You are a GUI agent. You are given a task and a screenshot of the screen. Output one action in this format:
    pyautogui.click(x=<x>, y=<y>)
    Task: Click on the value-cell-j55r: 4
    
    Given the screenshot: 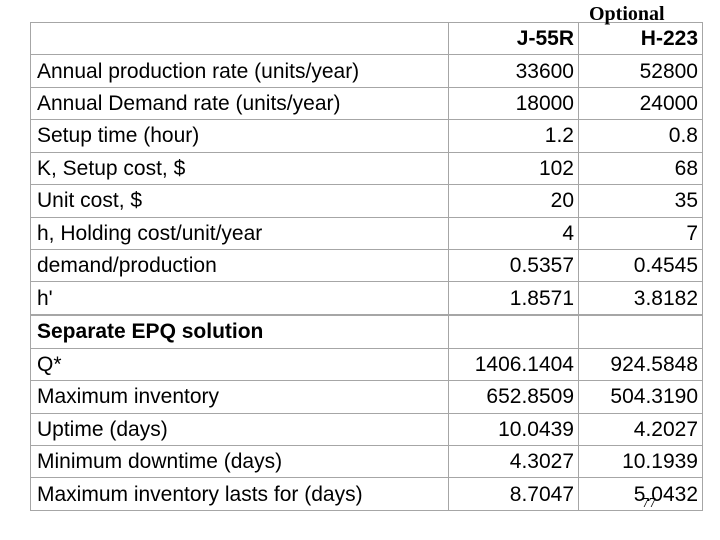 What is the action you would take?
    pyautogui.click(x=513, y=233)
    